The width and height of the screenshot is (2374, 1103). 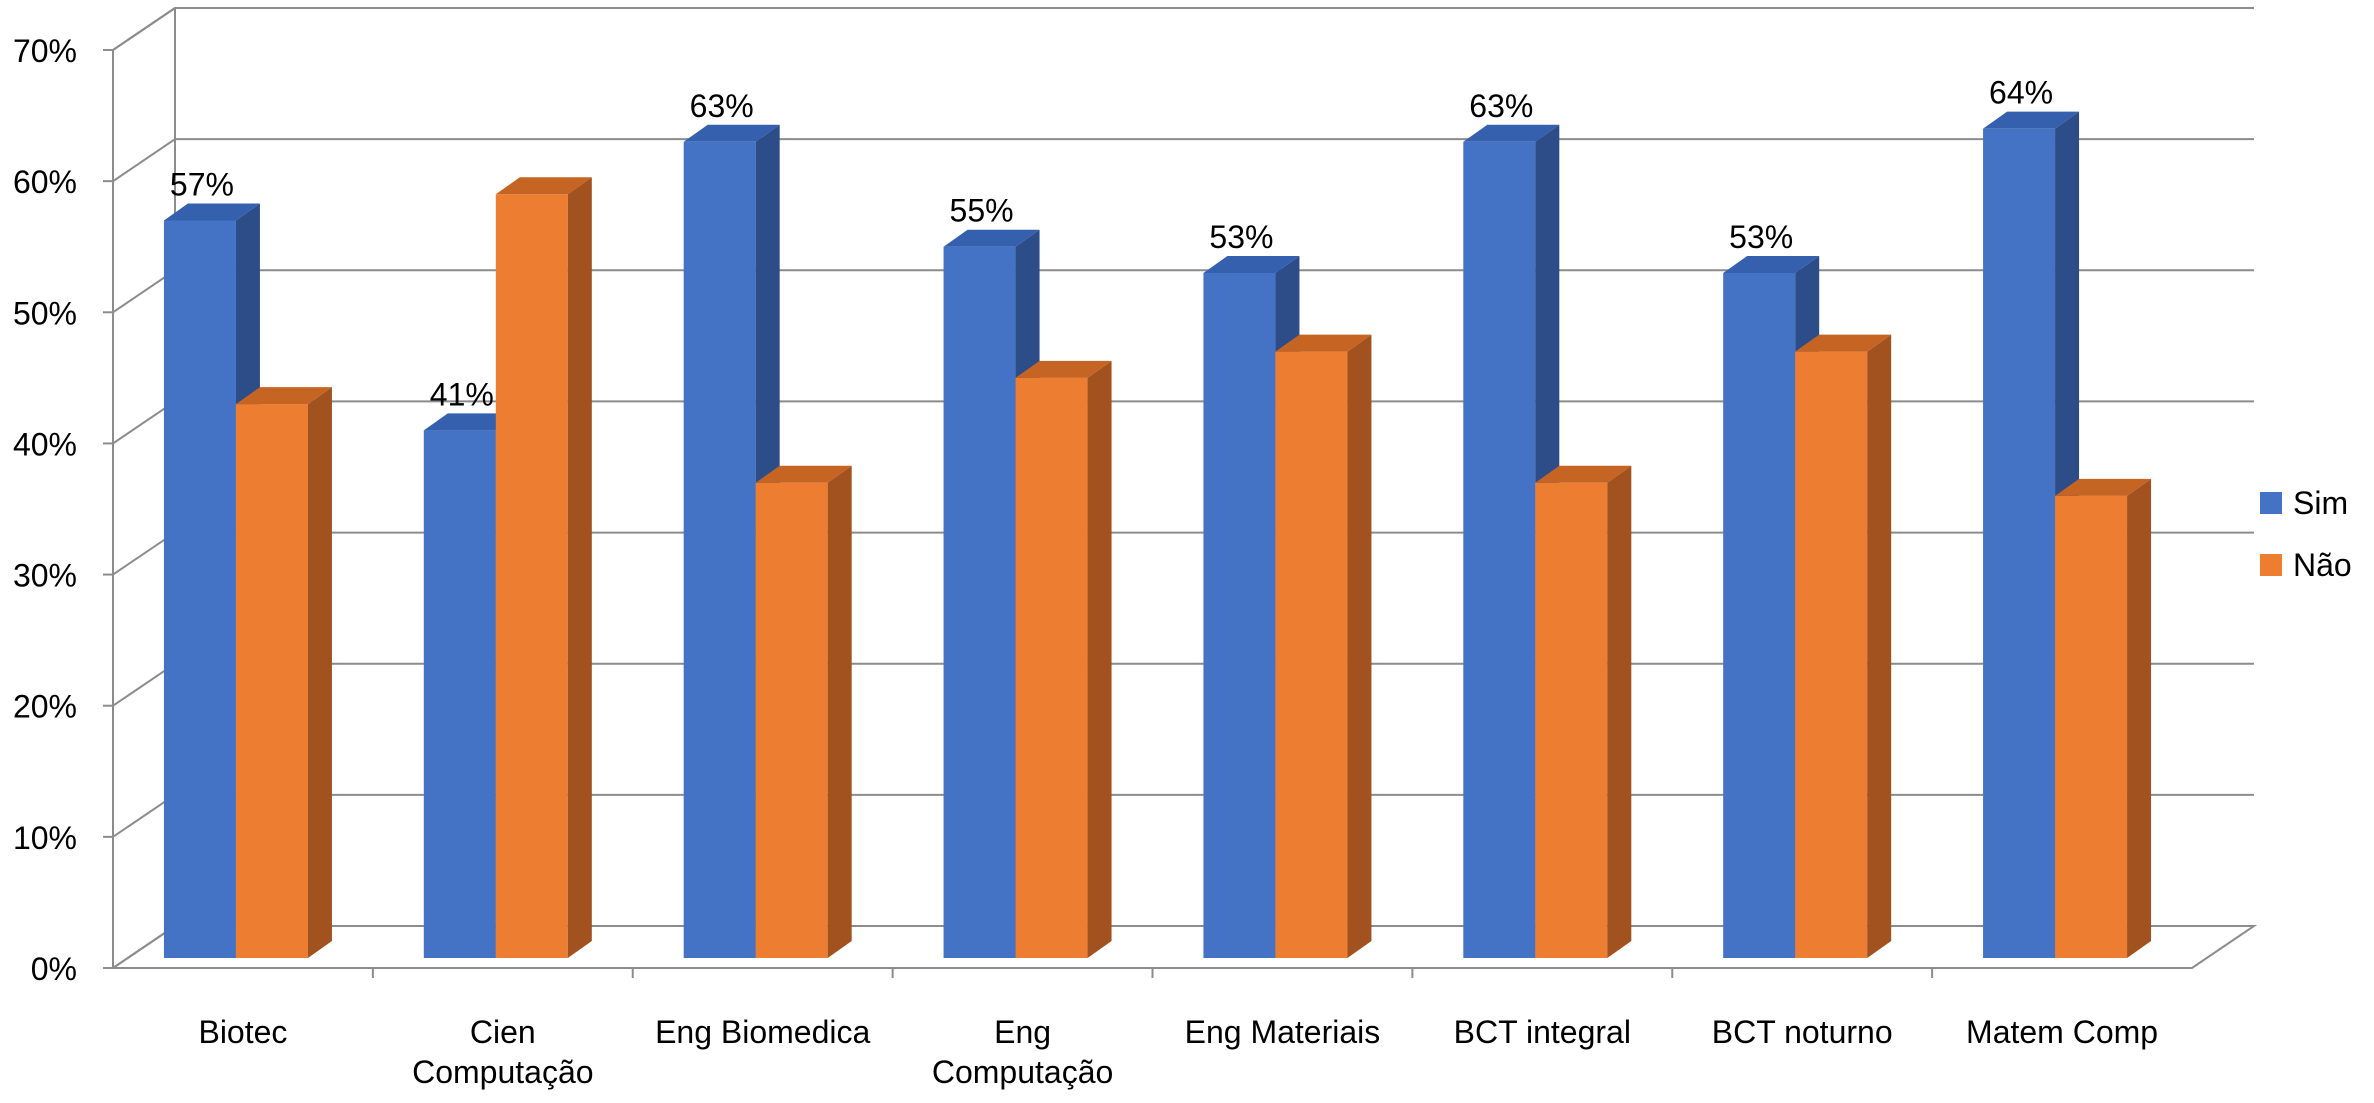 I want to click on x-tick-label: BCT noturno, so click(x=1802, y=1032).